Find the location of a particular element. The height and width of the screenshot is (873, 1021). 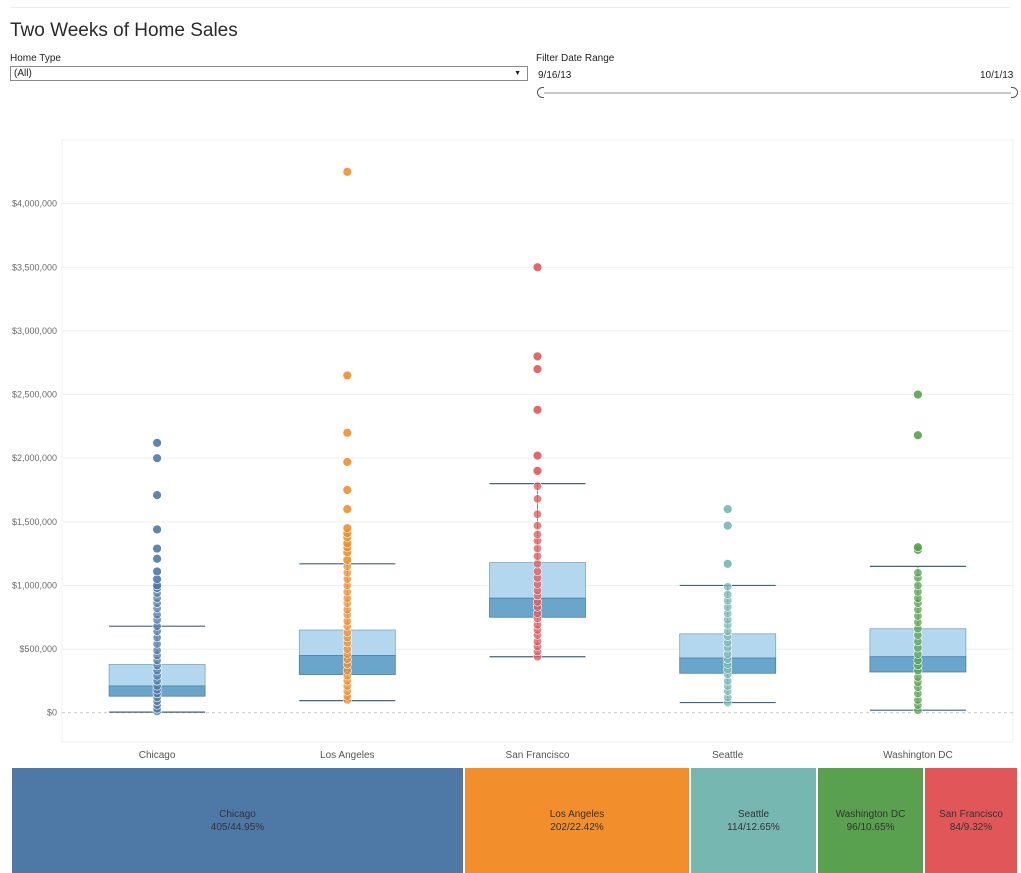

y-tick-label: $0 is located at coordinates (52, 713).